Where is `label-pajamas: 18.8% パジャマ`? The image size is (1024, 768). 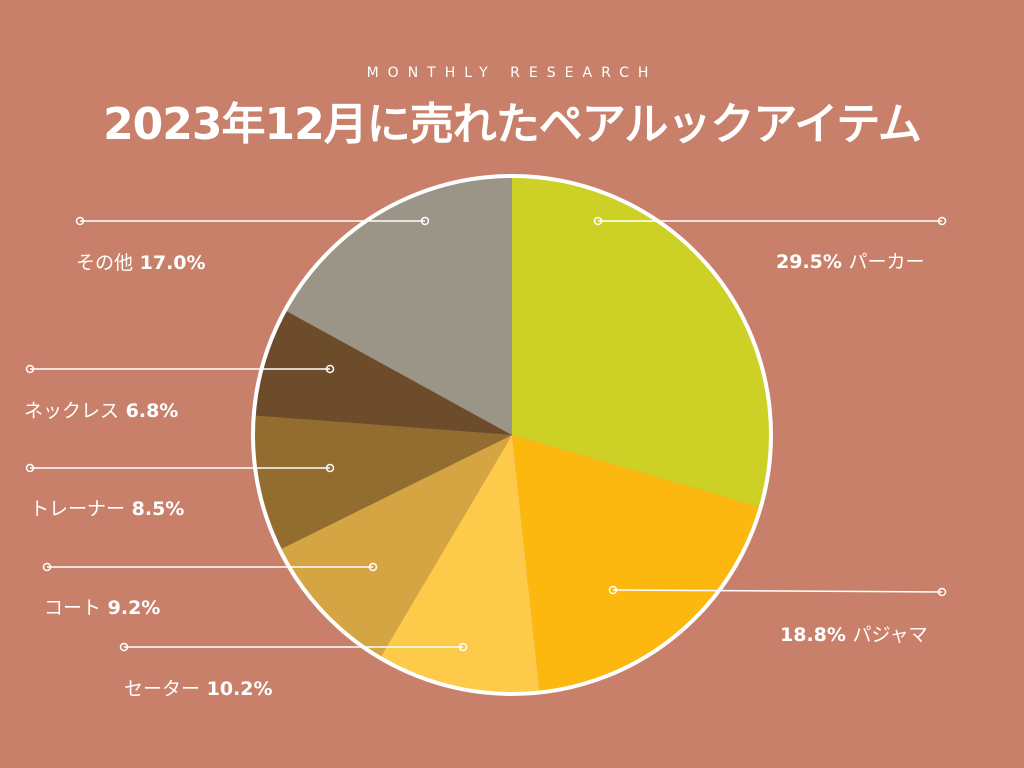
label-pajamas: 18.8% パジャマ is located at coordinates (854, 633).